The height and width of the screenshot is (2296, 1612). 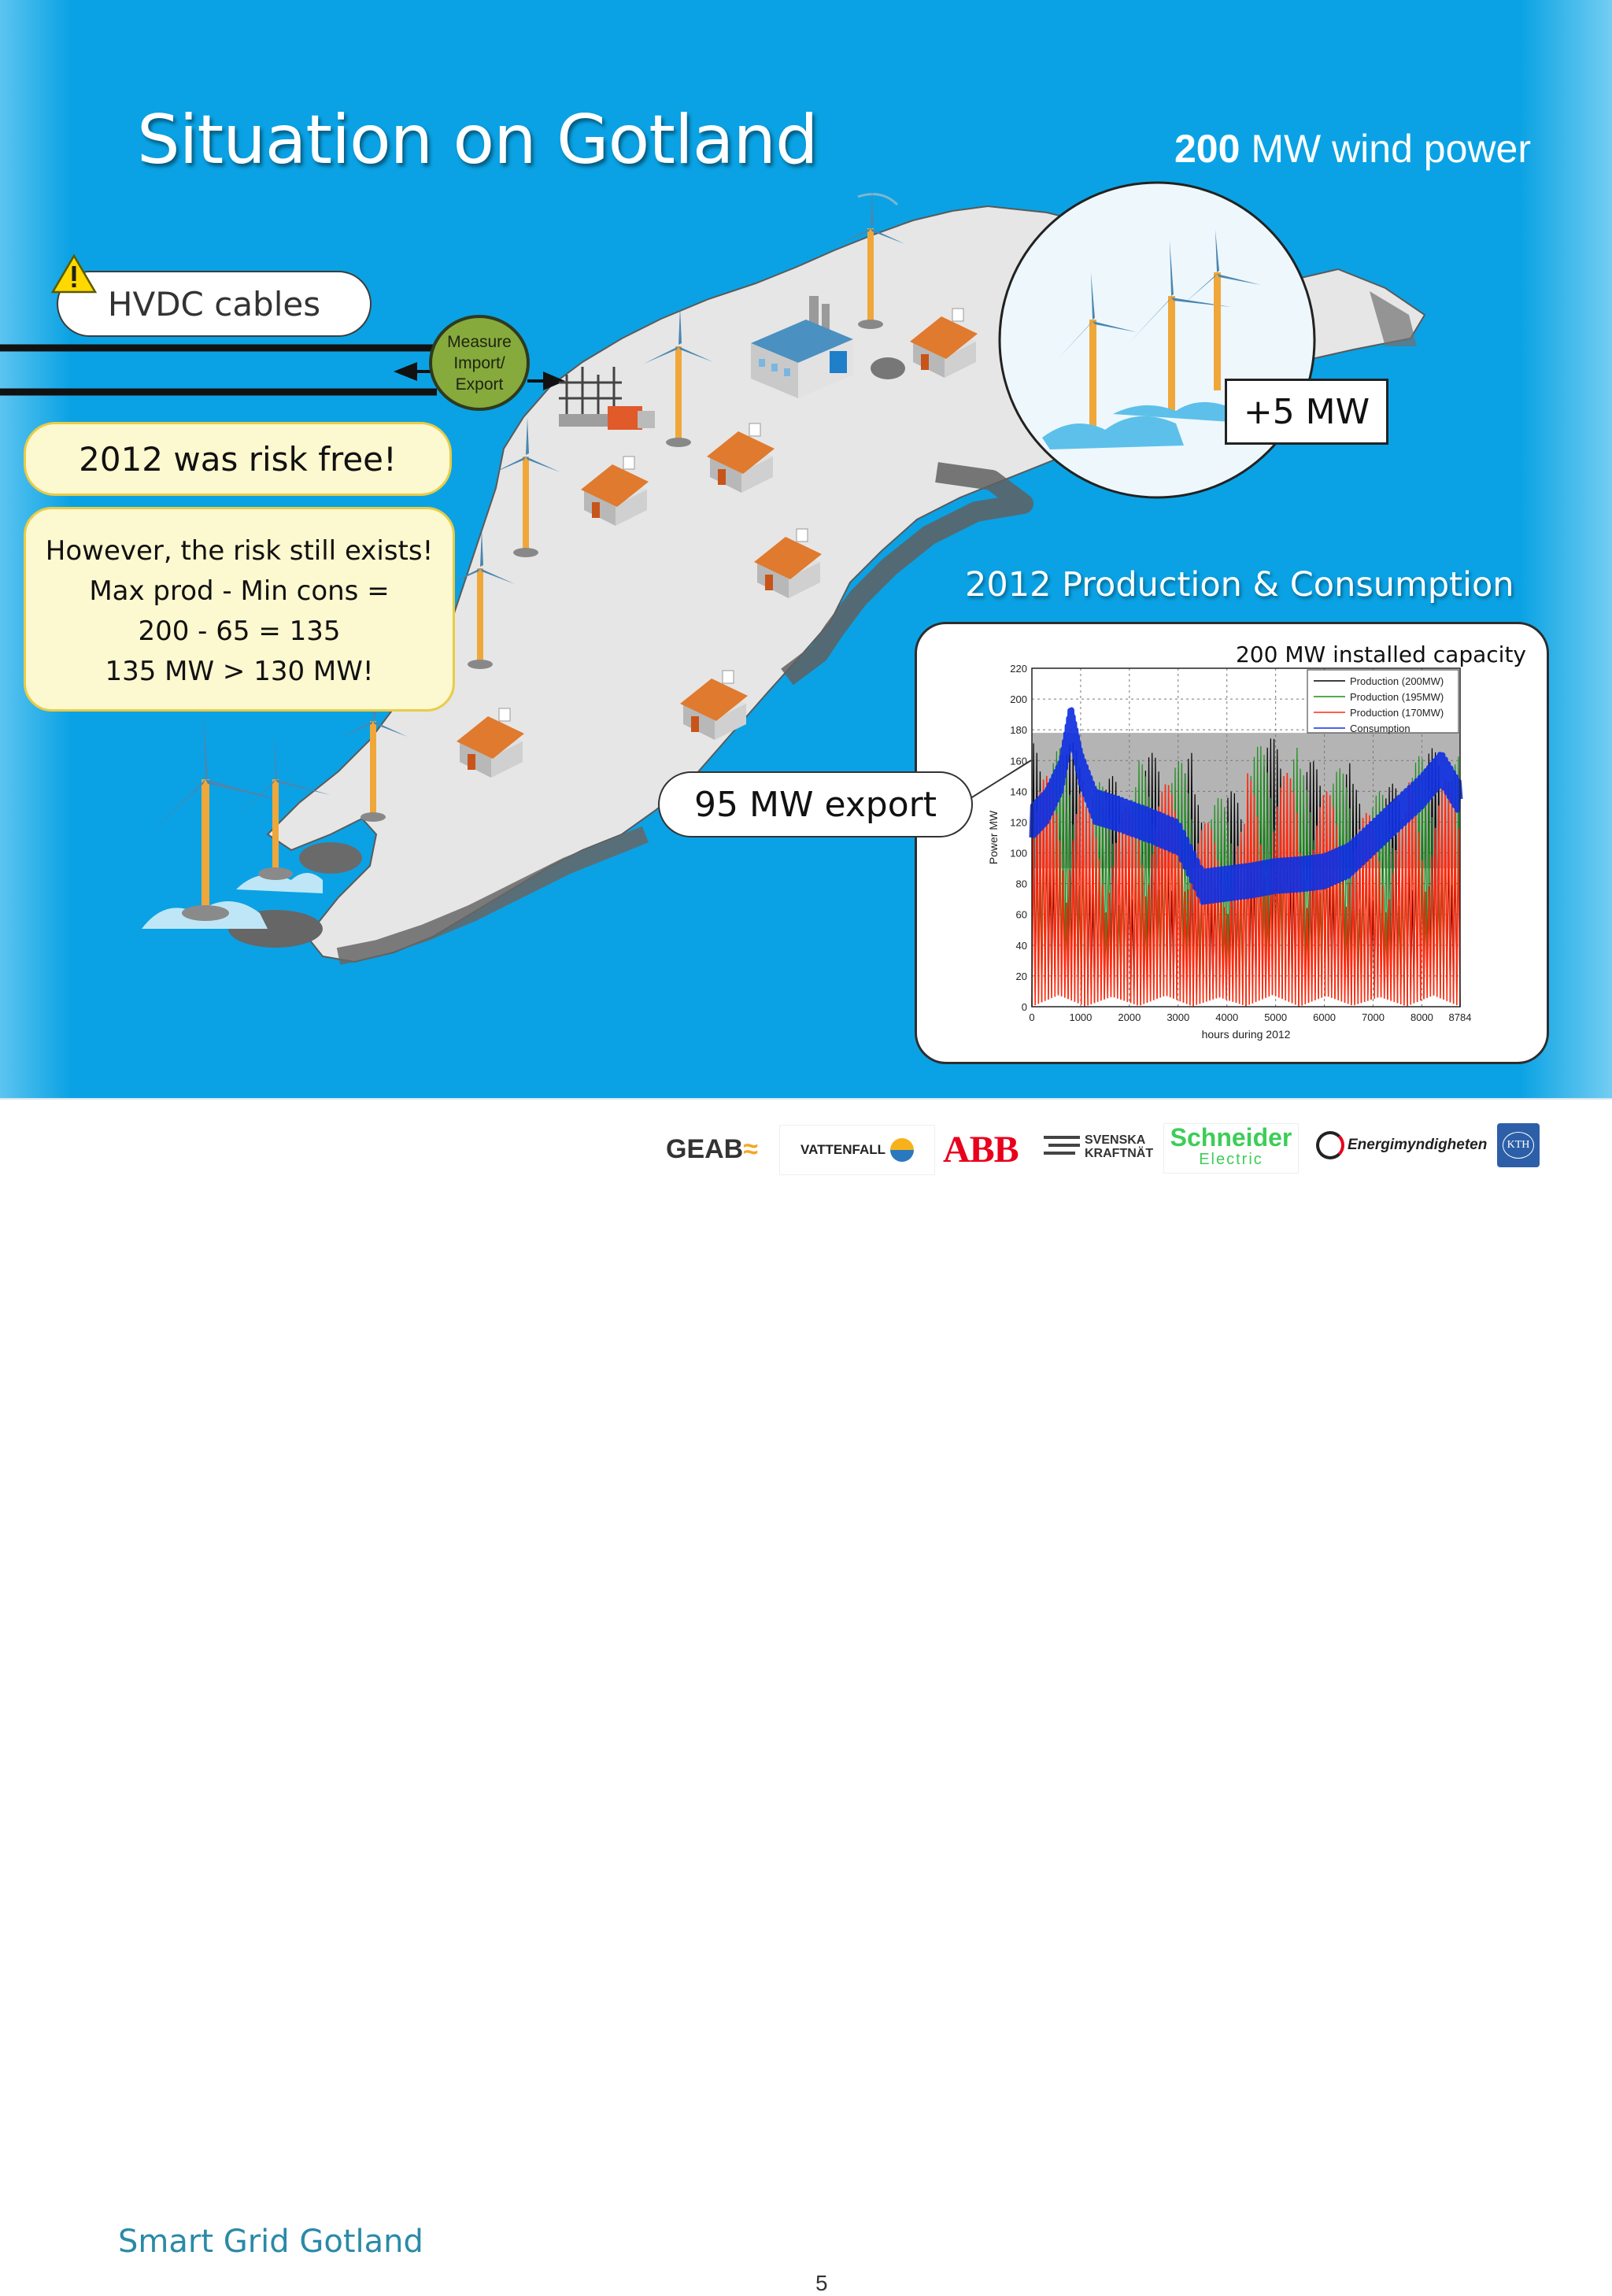 I want to click on x-tick-label: 7000, so click(x=1373, y=1017).